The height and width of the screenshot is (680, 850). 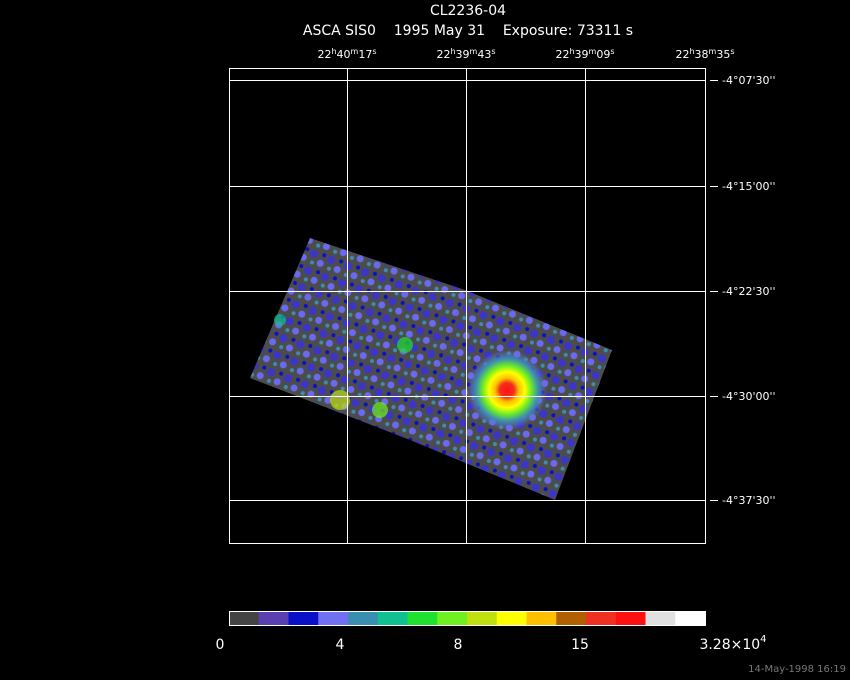 I want to click on dec-label: -4°30'00'', so click(x=749, y=396).